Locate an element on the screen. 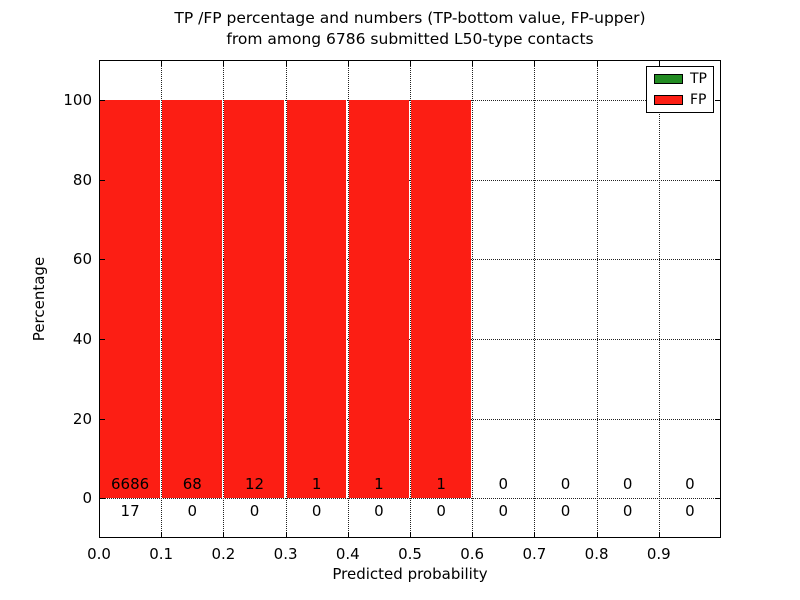 This screenshot has width=800, height=600. y-axis-label: Percentage is located at coordinates (39, 299).